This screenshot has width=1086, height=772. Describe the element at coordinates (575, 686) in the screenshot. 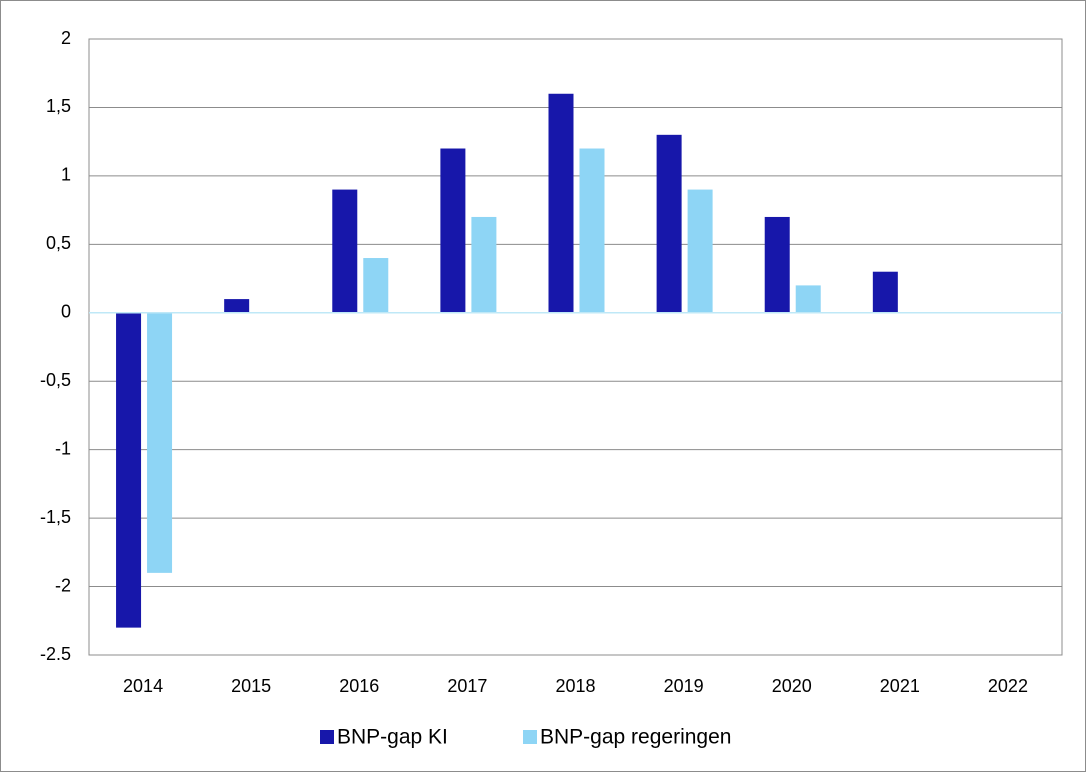

I see `x-tick-label: 2018` at that location.